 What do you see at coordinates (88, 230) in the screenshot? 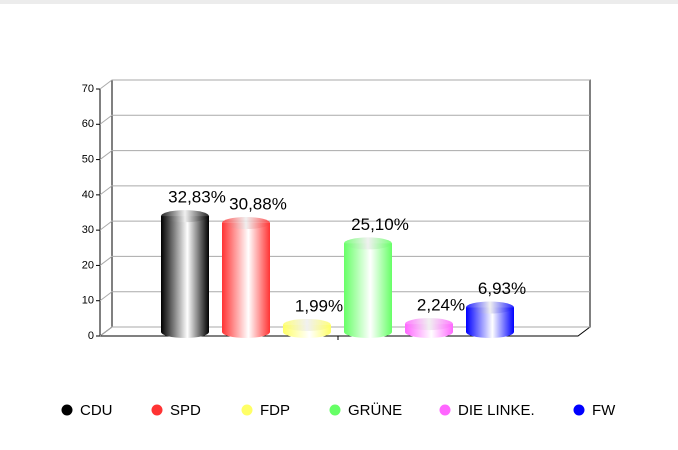
I see `y-tick-label: 30` at bounding box center [88, 230].